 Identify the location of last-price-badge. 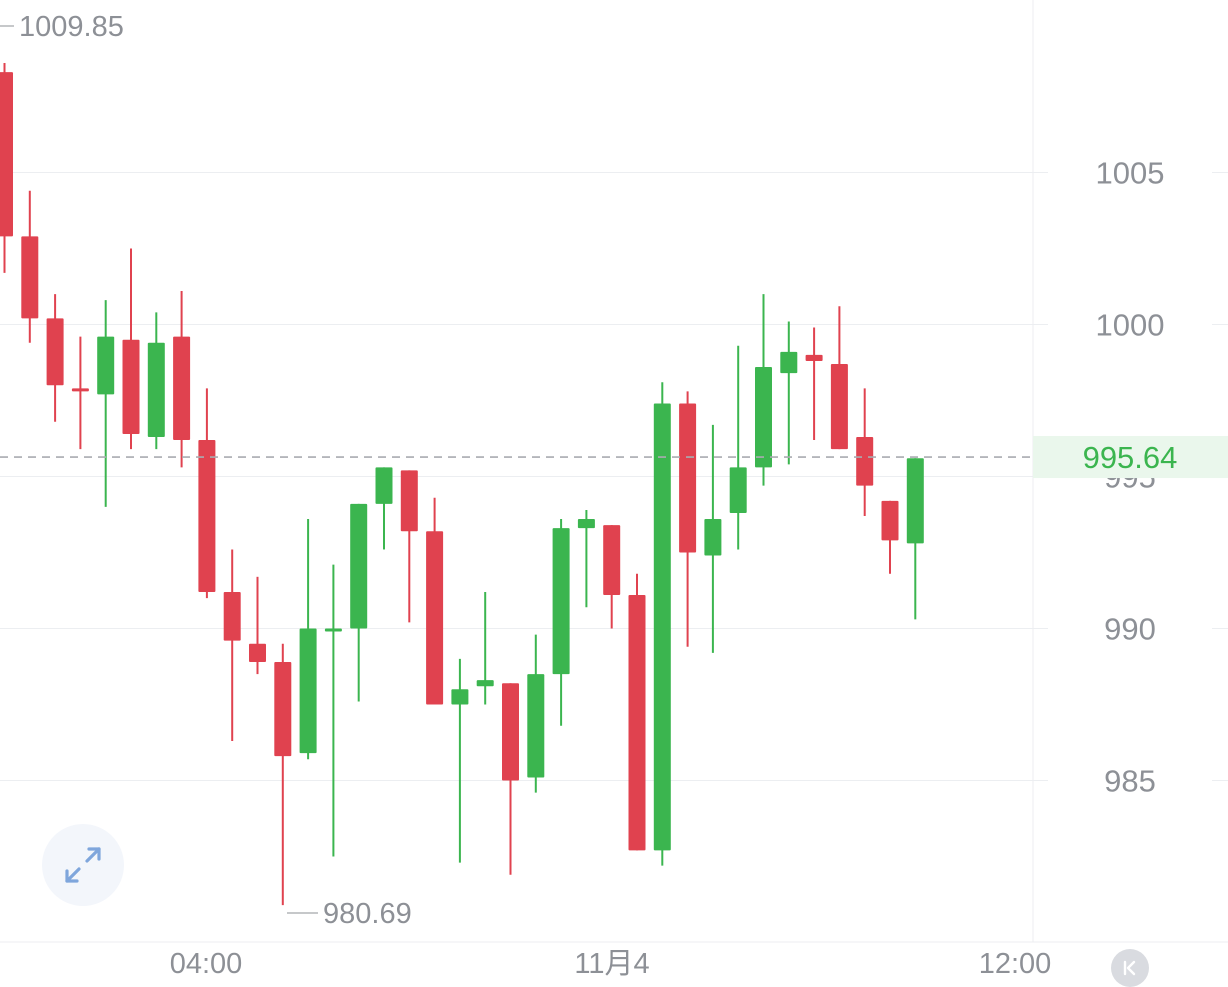
(1130, 457).